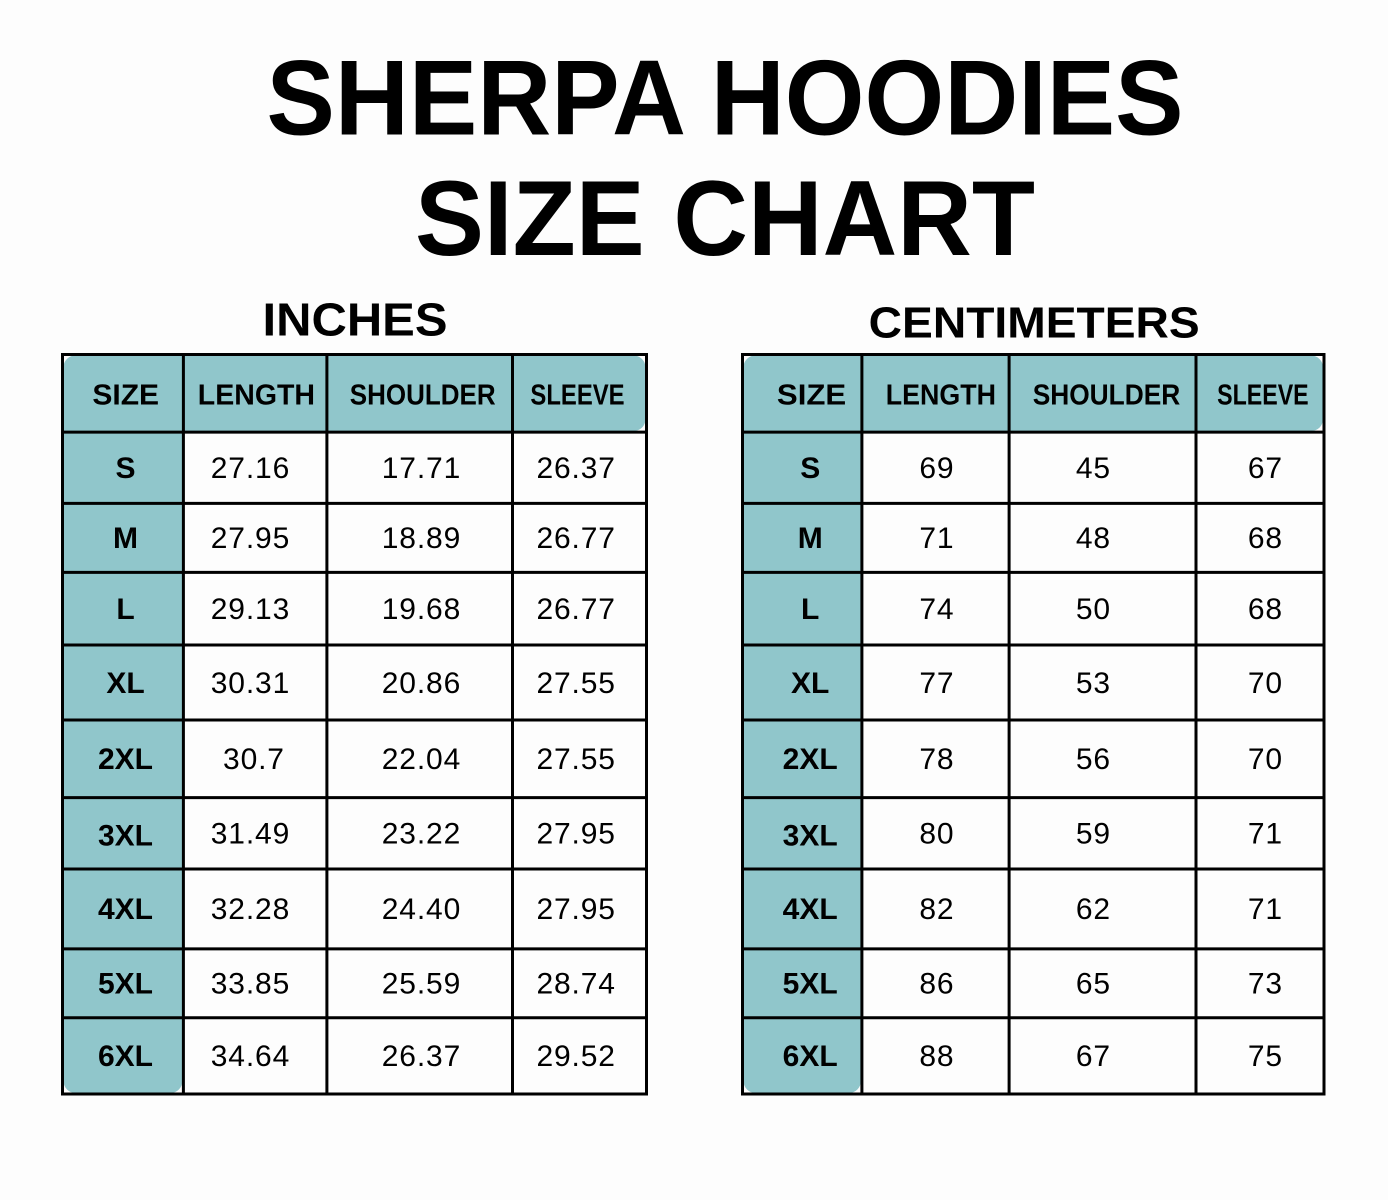  I want to click on svg-text: 24.40, so click(421, 909).